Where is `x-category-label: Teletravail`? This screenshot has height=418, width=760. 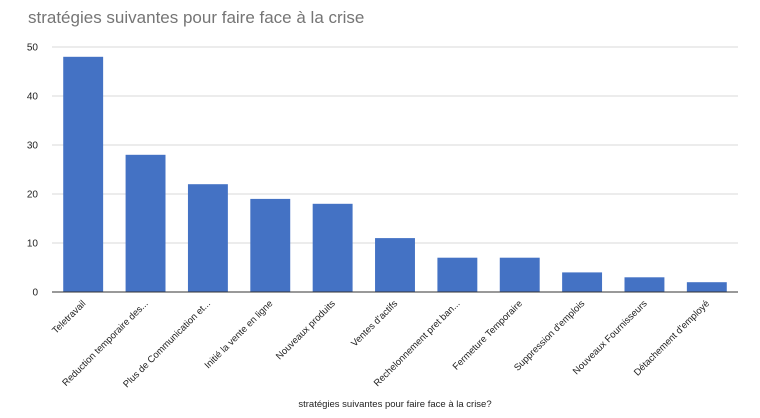
x-category-label: Teletravail is located at coordinates (69, 317).